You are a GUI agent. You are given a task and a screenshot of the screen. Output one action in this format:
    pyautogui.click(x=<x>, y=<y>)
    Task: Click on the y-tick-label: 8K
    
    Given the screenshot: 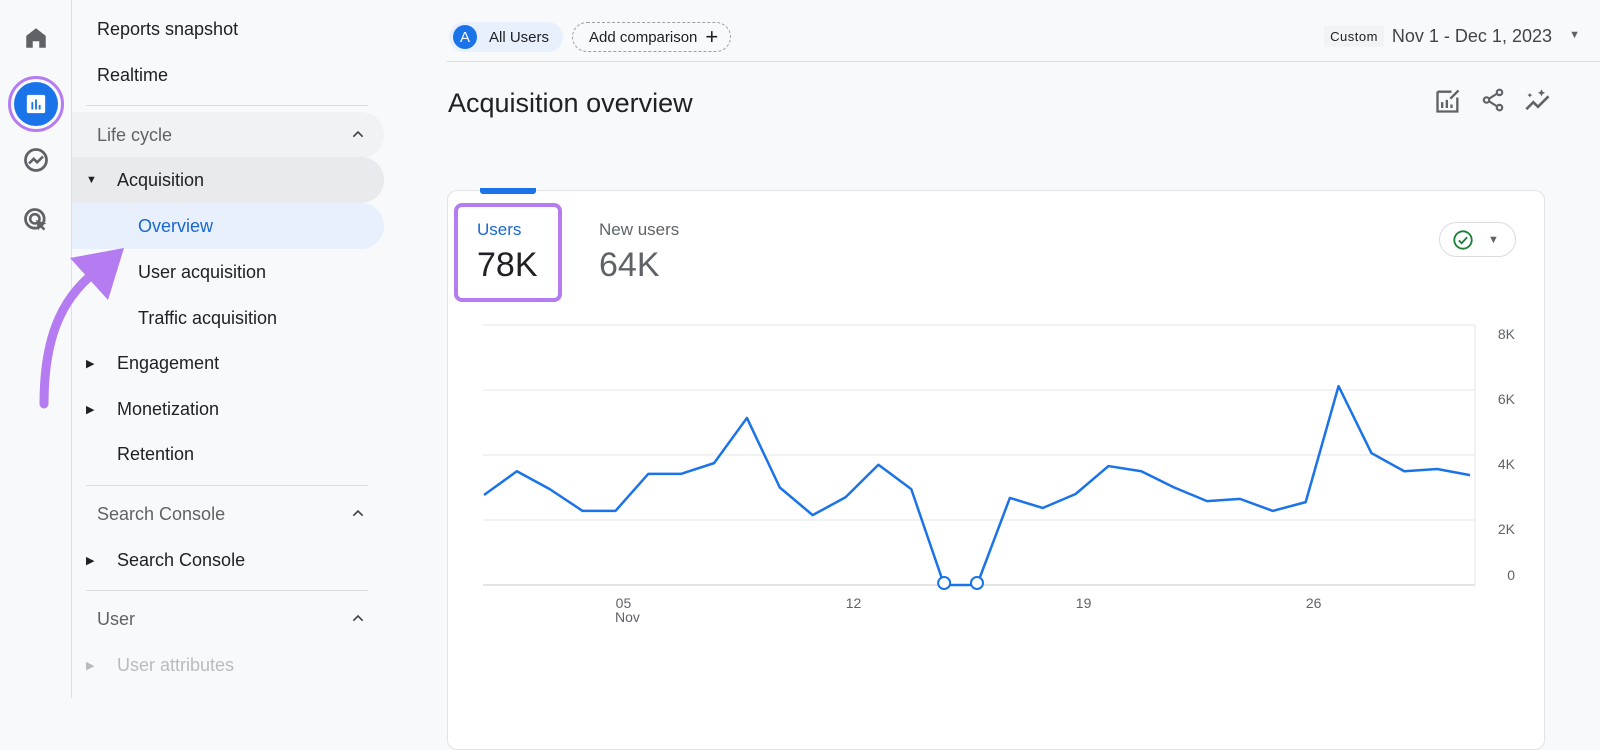 What is the action you would take?
    pyautogui.click(x=1507, y=334)
    